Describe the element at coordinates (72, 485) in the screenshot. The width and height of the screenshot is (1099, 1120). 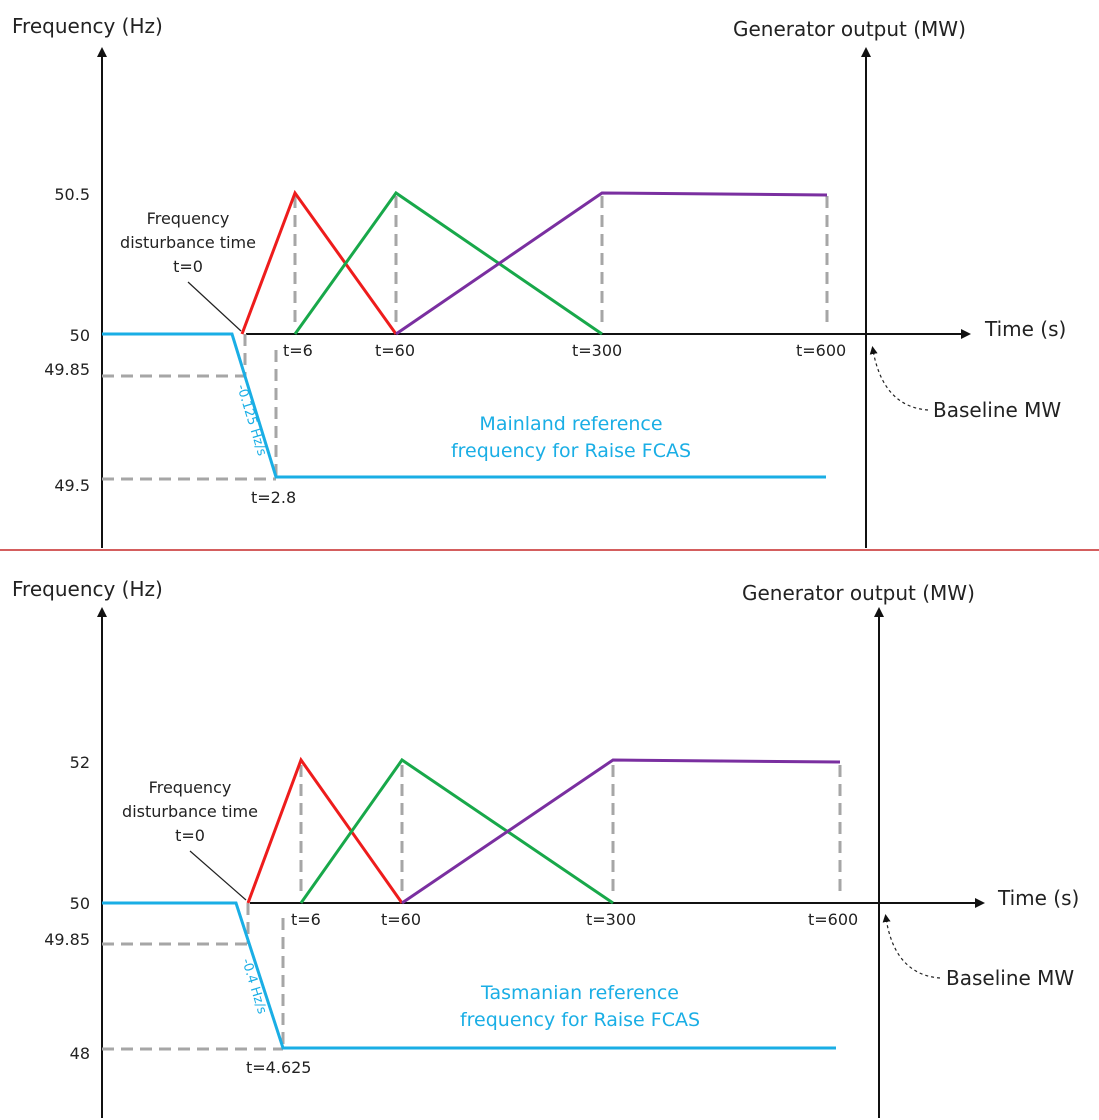
I see `y-tick: 49.5` at that location.